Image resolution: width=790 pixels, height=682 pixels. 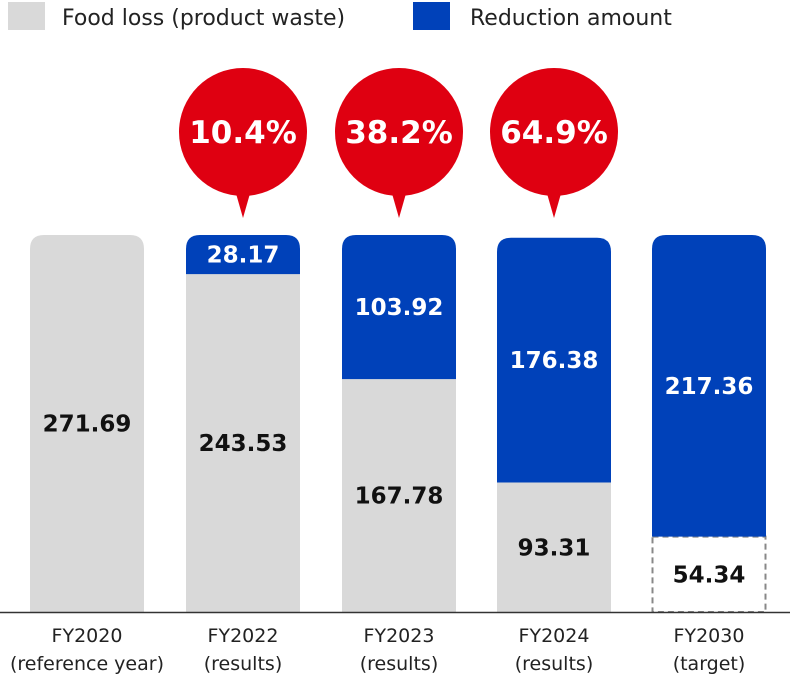 I want to click on data-label-reduction: 28.17, so click(x=243, y=256).